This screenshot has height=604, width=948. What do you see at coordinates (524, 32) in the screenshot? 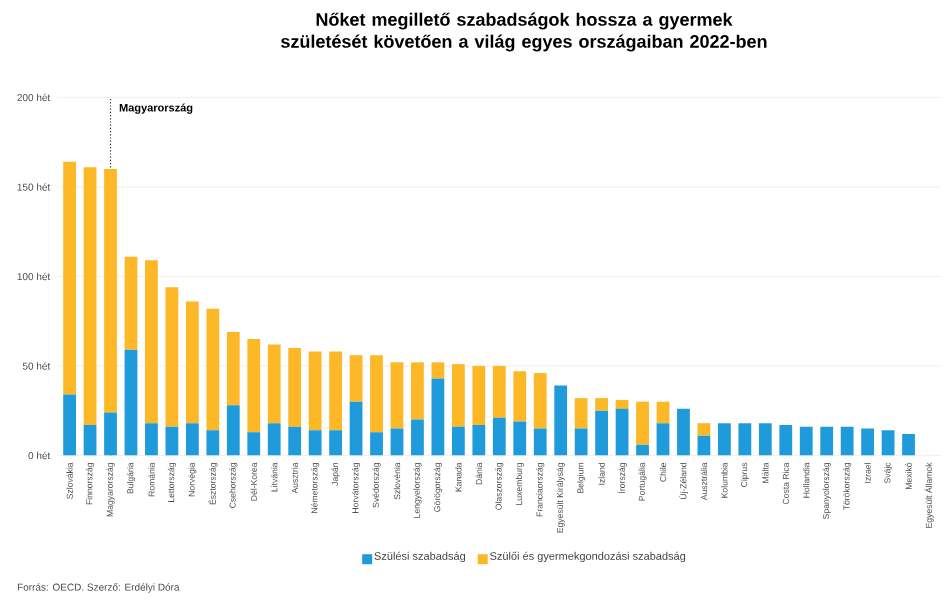
I see `chart-title: Nőket megillető szabadságok hossza a gyermek születését követően a világ egyes országaiban 2022-ben` at bounding box center [524, 32].